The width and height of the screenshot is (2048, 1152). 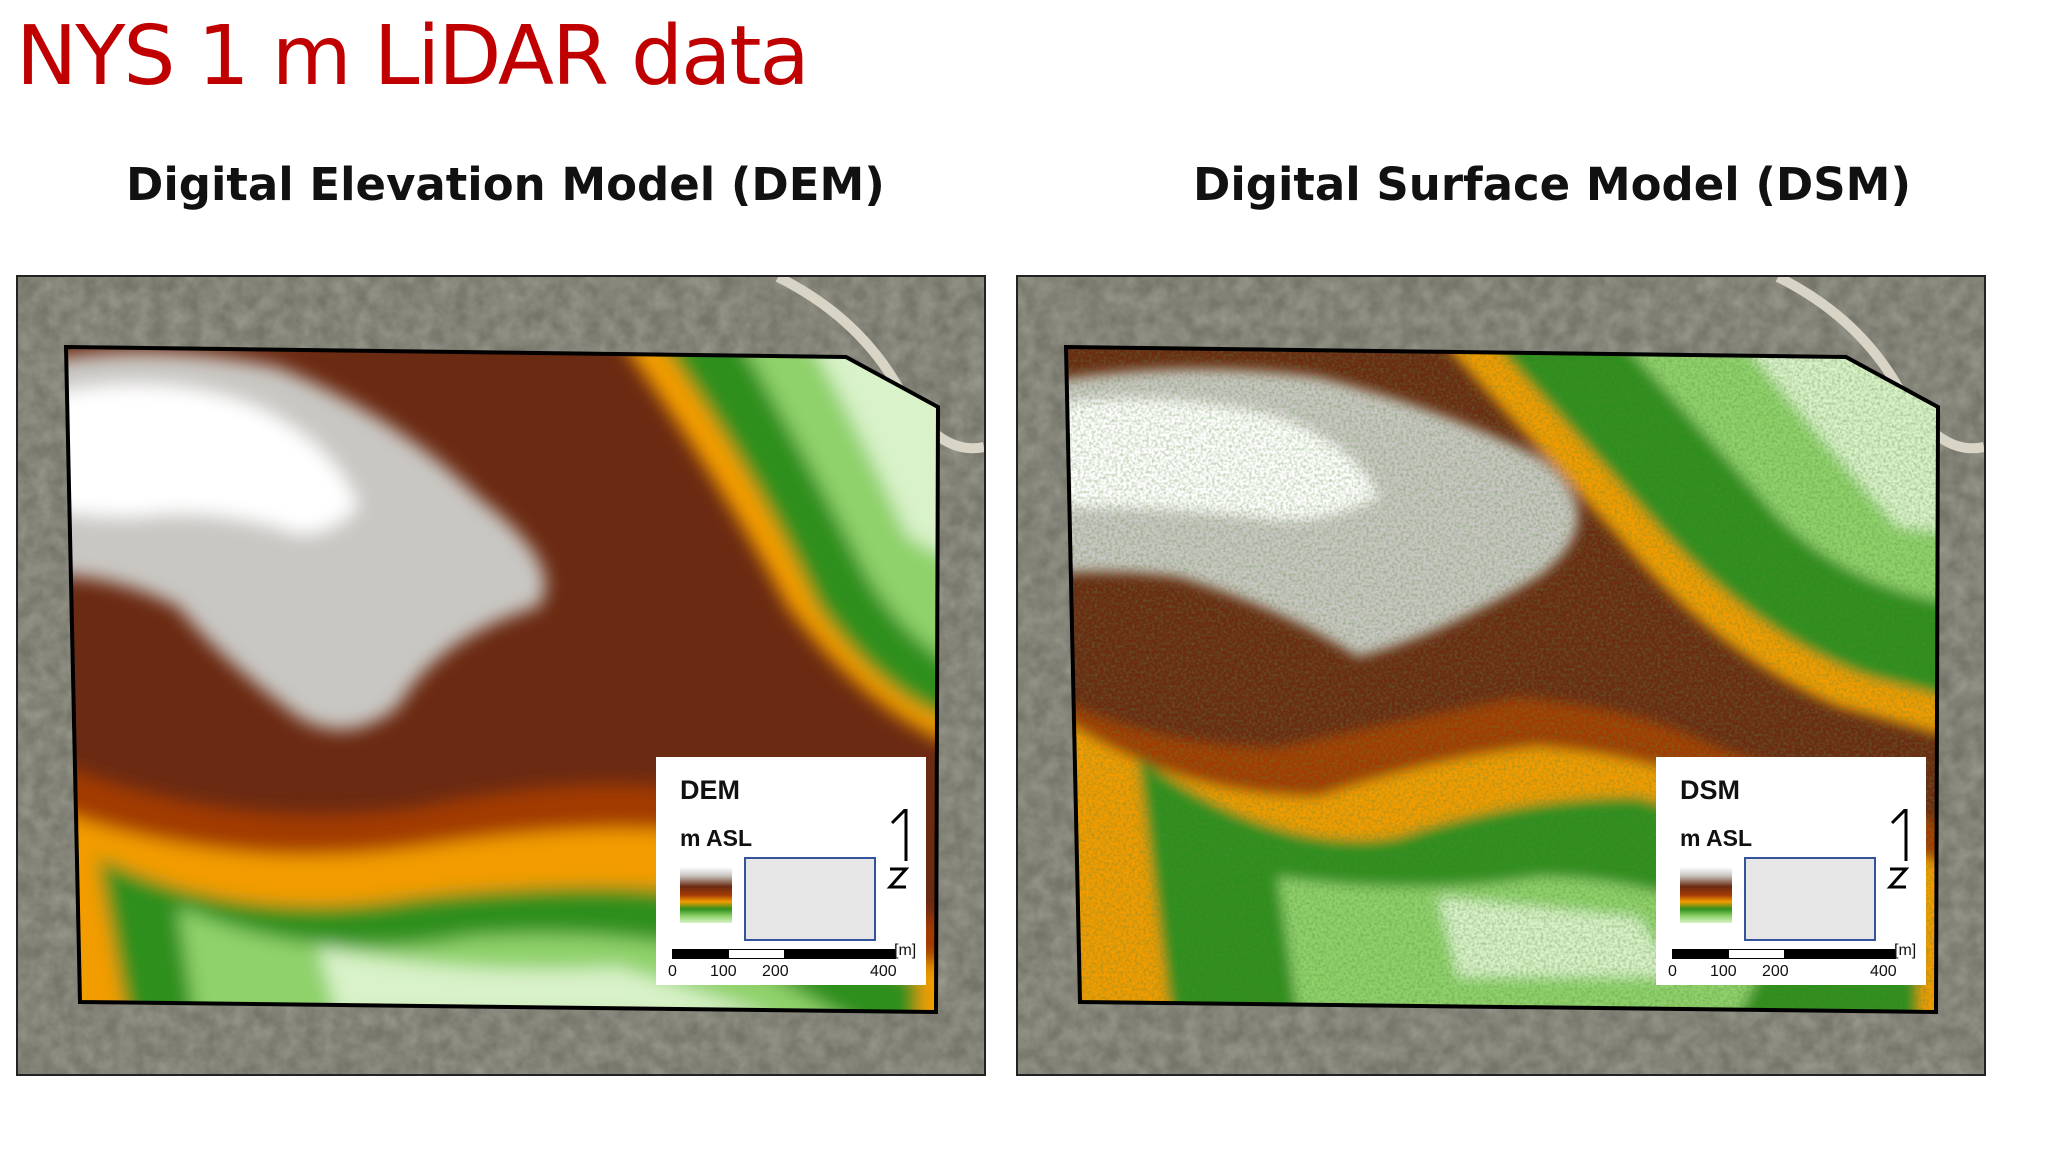 What do you see at coordinates (716, 838) in the screenshot?
I see `dem-legend-unit: m ASL` at bounding box center [716, 838].